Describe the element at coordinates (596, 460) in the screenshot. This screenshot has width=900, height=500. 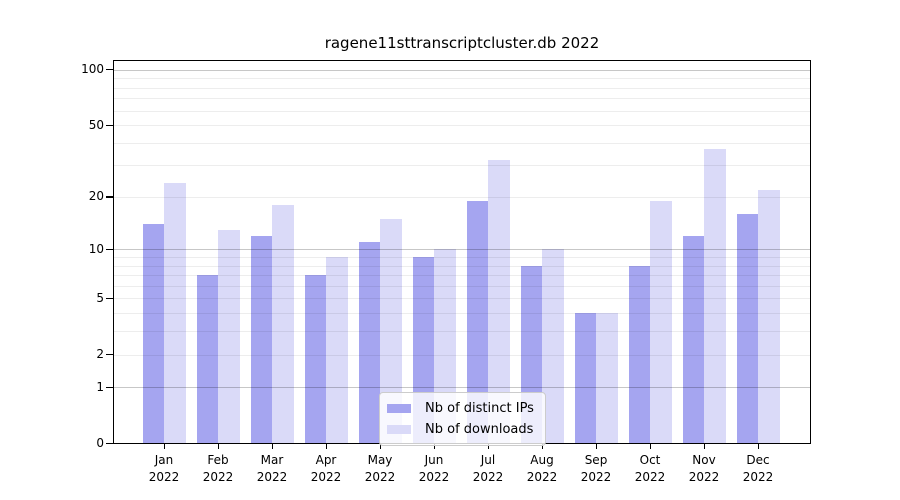
I see `x-label-month: Sep` at that location.